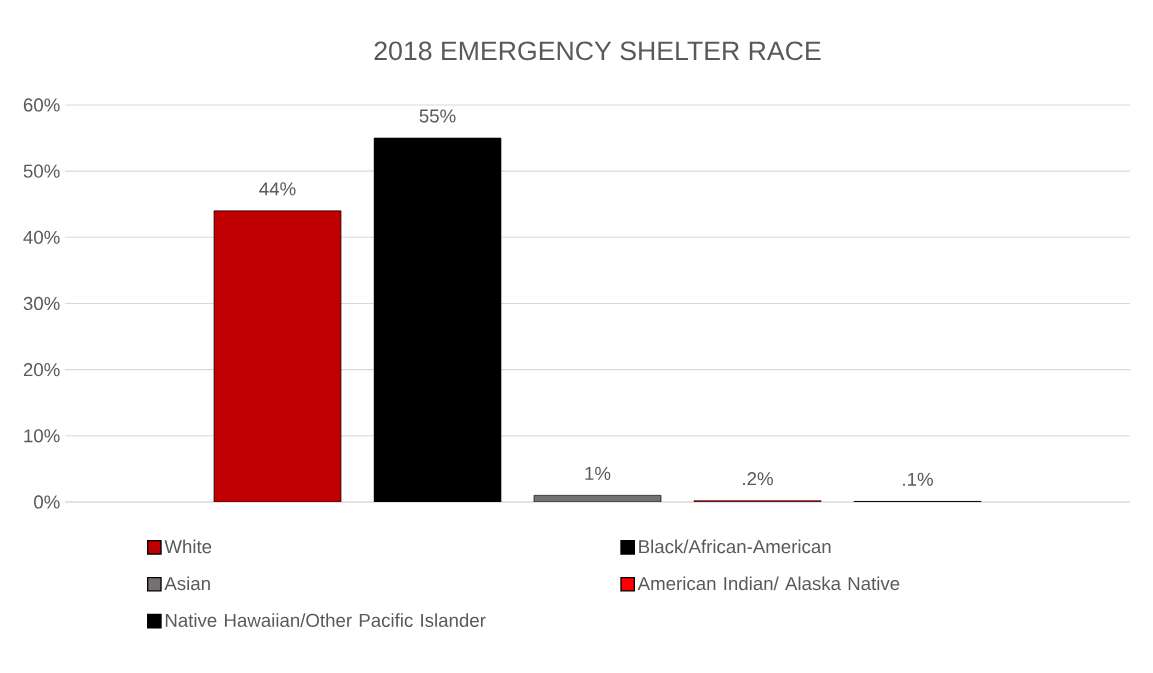  I want to click on y-tick-label: 50%, so click(41, 171).